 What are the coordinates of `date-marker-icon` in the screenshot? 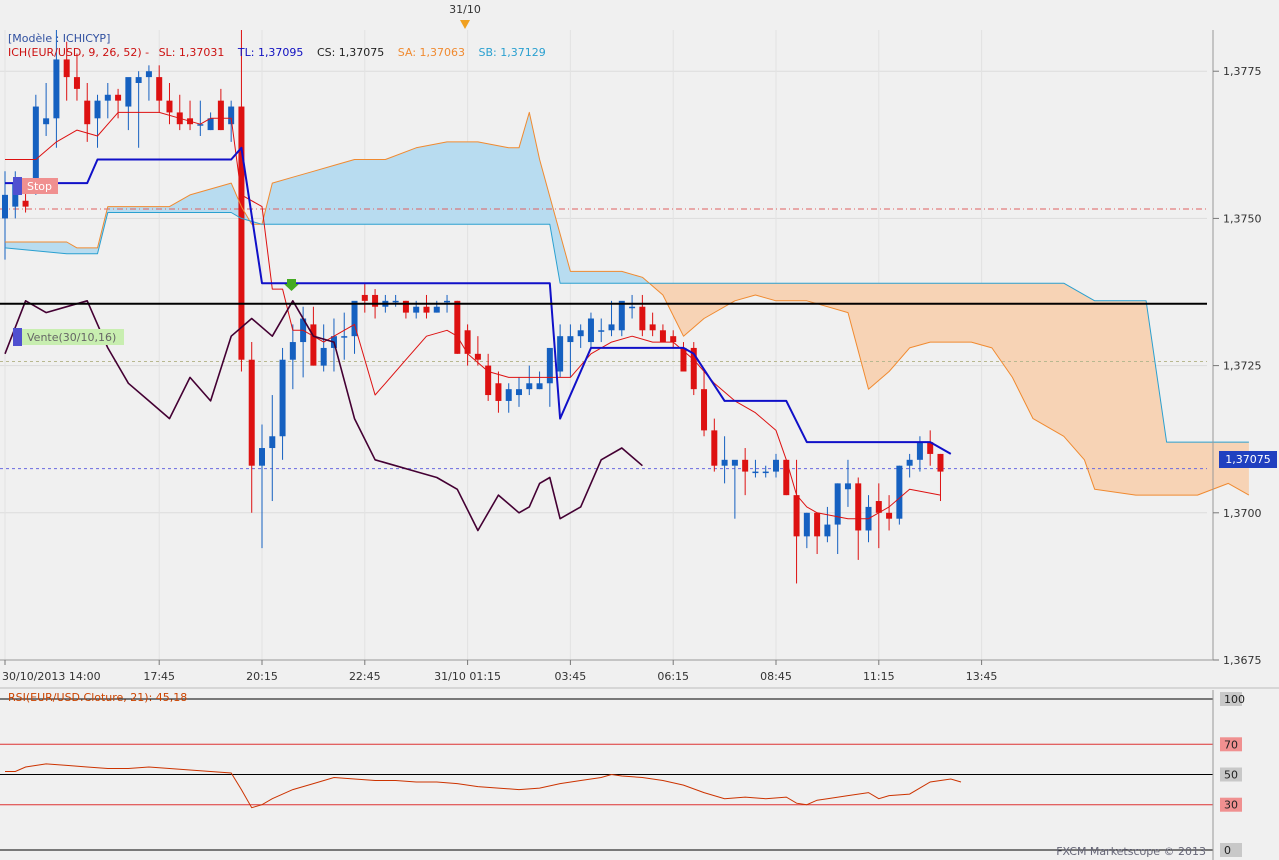 It's located at (465, 24).